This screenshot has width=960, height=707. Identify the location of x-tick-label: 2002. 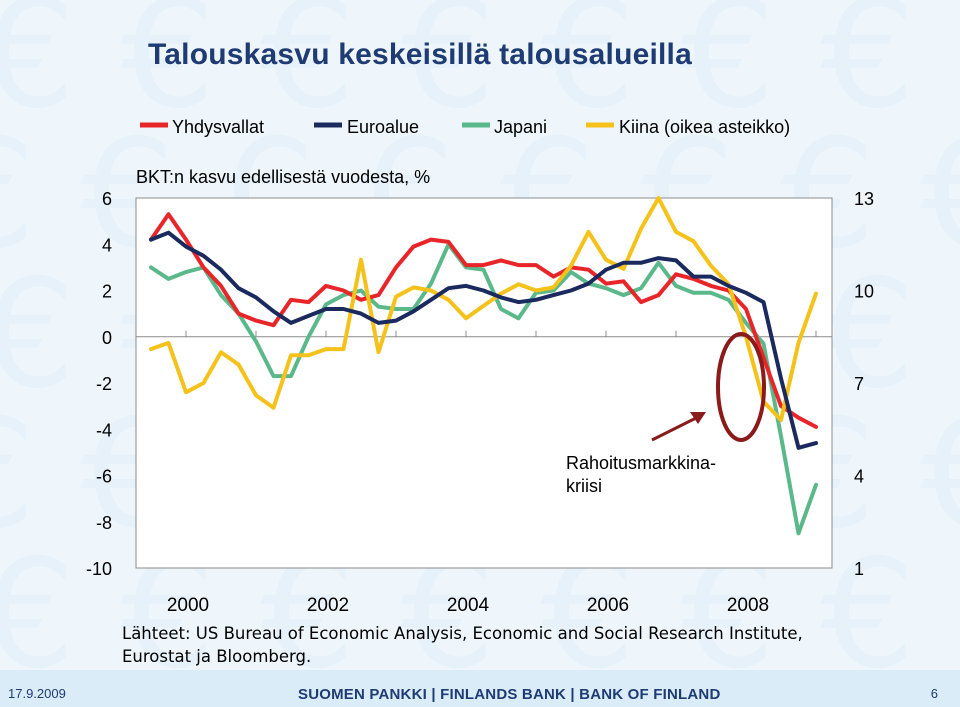
(328, 605).